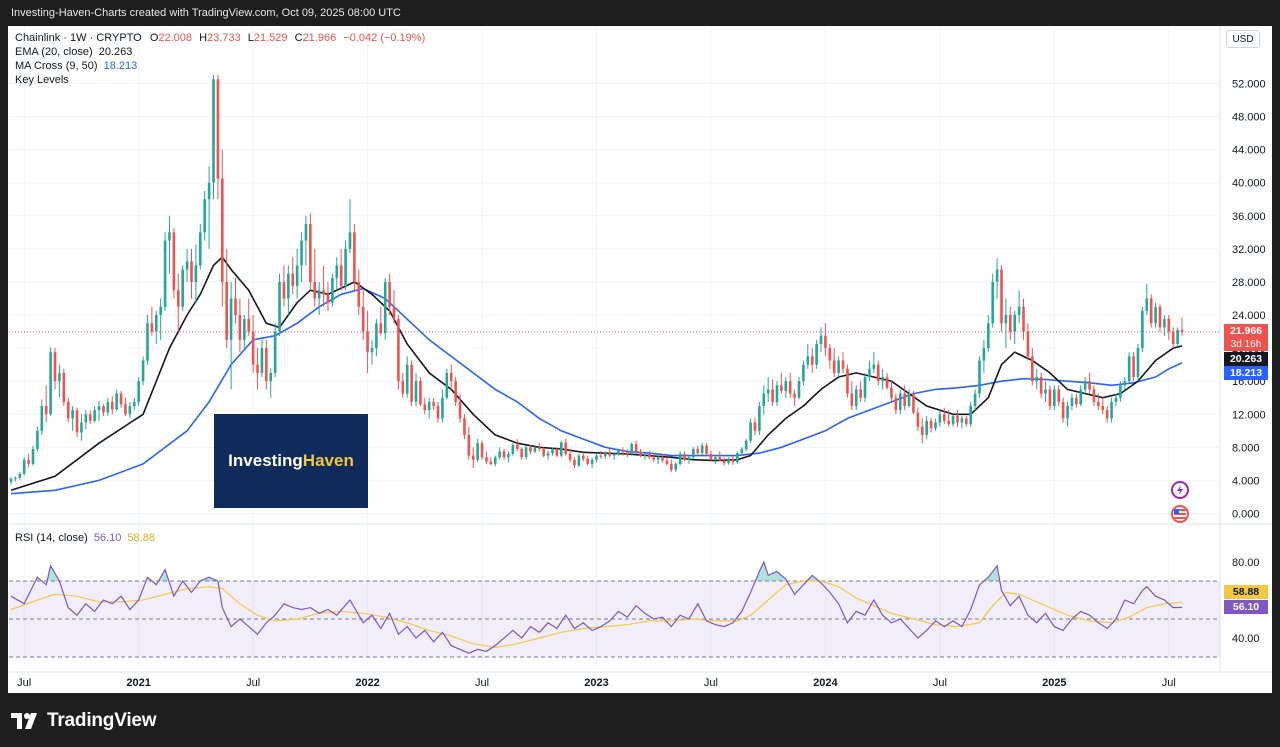  I want to click on rsi-y-tick-label: 40.00, so click(1246, 639).